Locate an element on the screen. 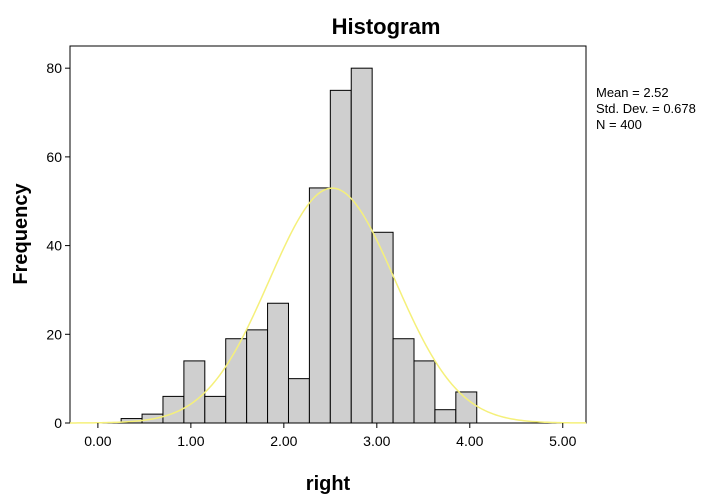  y-tick-label: 40 is located at coordinates (54, 246).